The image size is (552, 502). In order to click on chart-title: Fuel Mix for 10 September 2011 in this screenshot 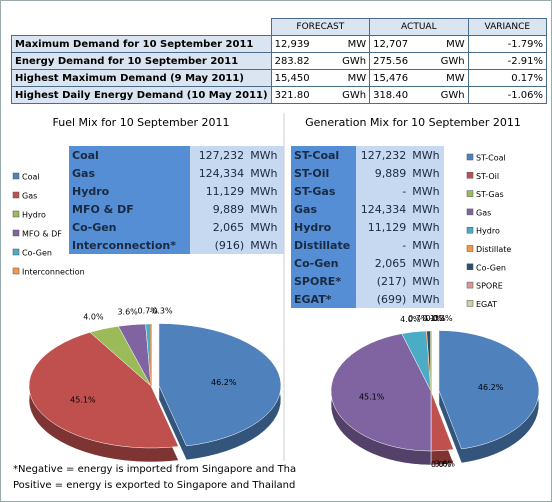, I will do `click(141, 122)`.